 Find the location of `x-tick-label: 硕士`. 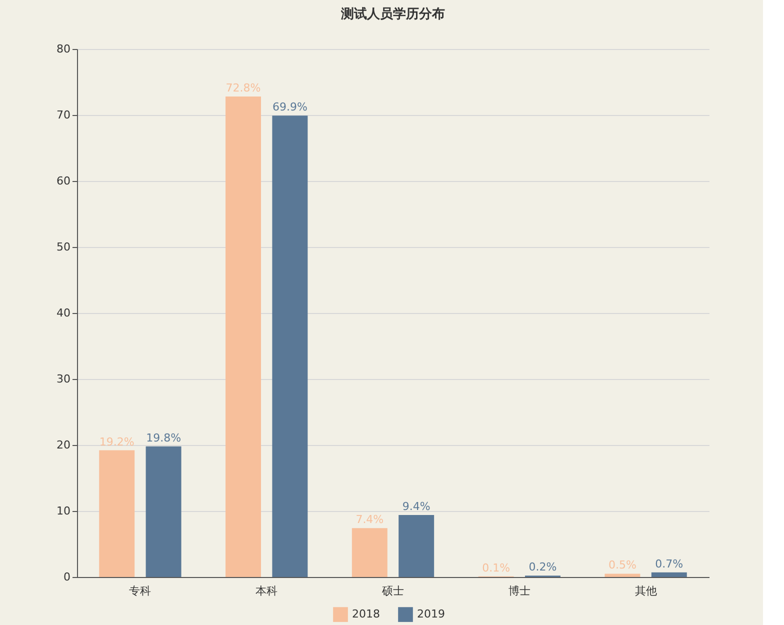

x-tick-label: 硕士 is located at coordinates (392, 591).